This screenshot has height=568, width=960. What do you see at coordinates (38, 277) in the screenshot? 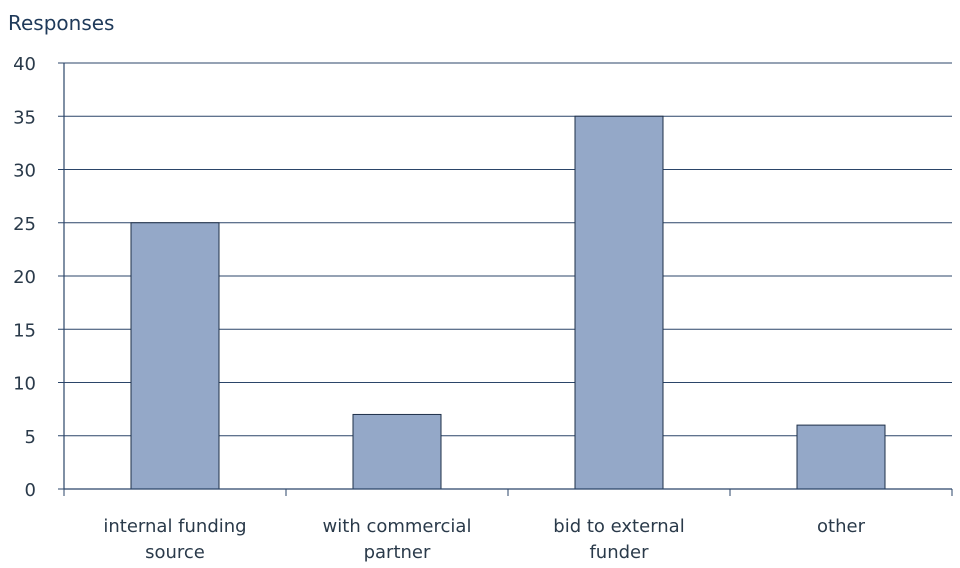
I see `y-tick-labels: 0 5 10 15 20 25 30 35 40` at bounding box center [38, 277].